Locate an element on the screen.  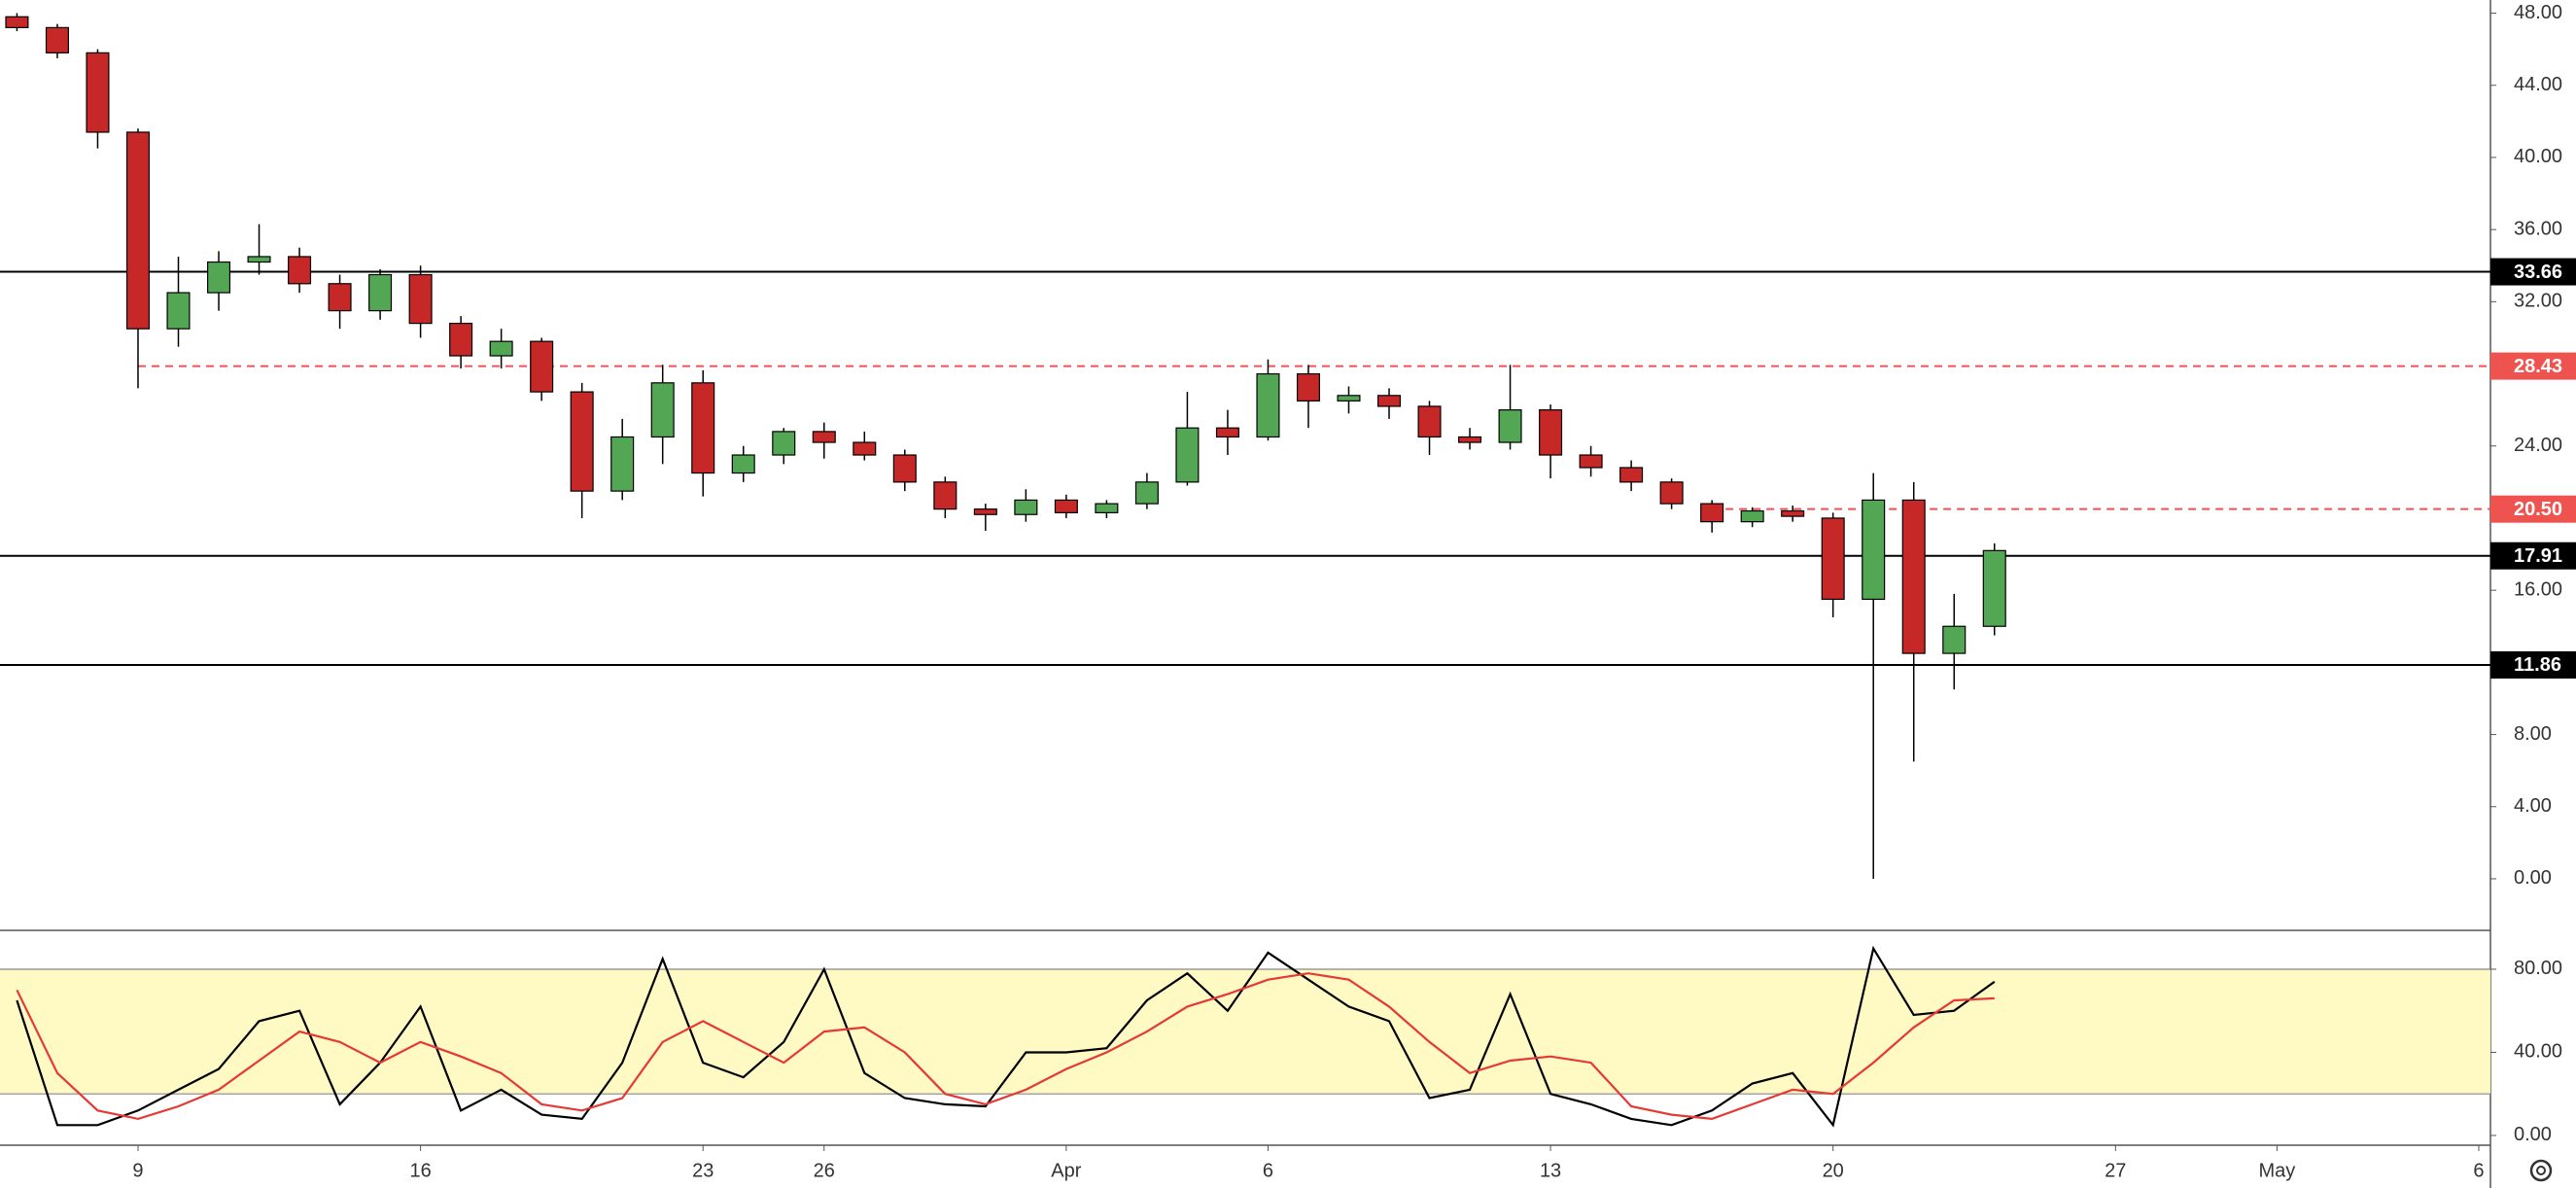
y-tick-label: 8.00 is located at coordinates (2533, 734).